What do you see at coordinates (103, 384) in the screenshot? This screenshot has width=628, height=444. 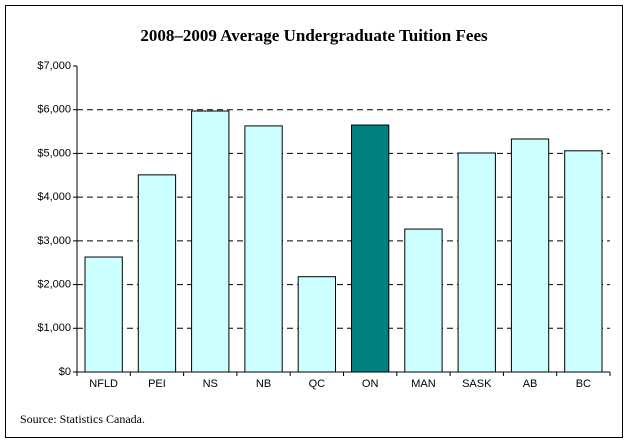 I see `x-tick-label: NFLD` at bounding box center [103, 384].